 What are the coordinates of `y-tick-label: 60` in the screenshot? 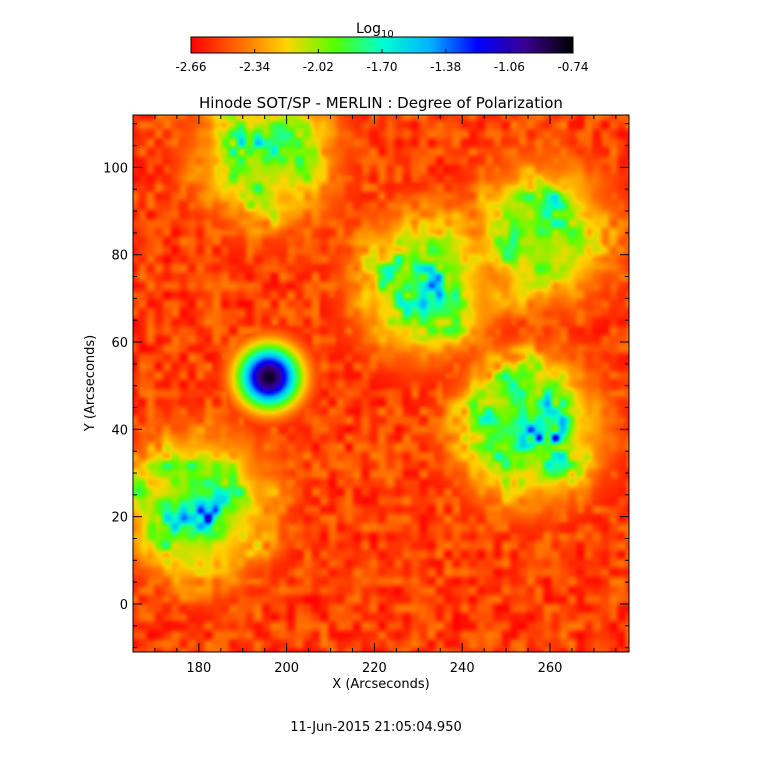 It's located at (119, 343).